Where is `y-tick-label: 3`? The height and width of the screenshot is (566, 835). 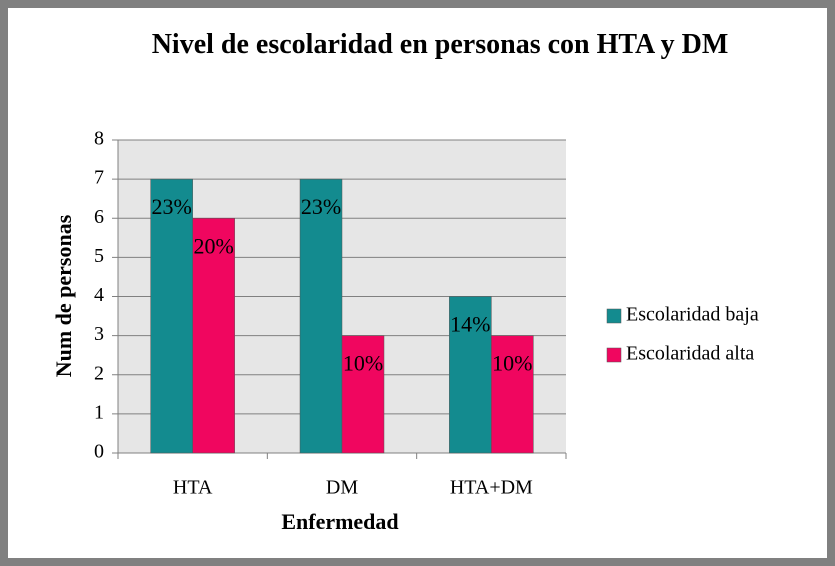 y-tick-label: 3 is located at coordinates (99, 334).